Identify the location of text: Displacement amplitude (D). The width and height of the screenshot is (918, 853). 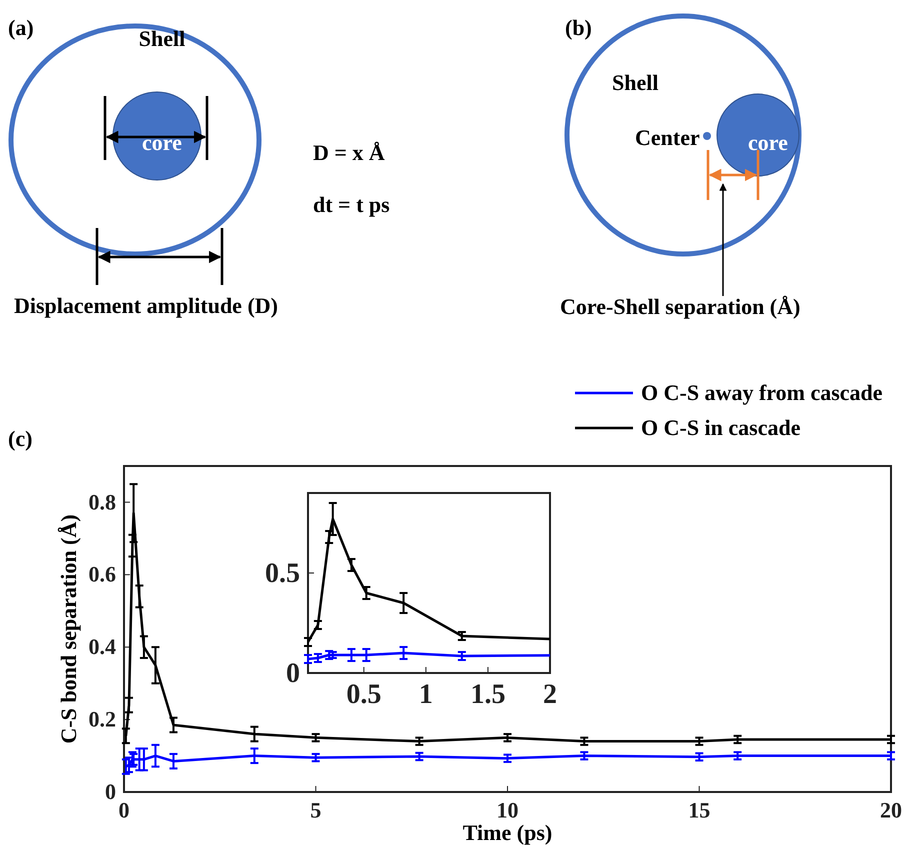
(146, 305).